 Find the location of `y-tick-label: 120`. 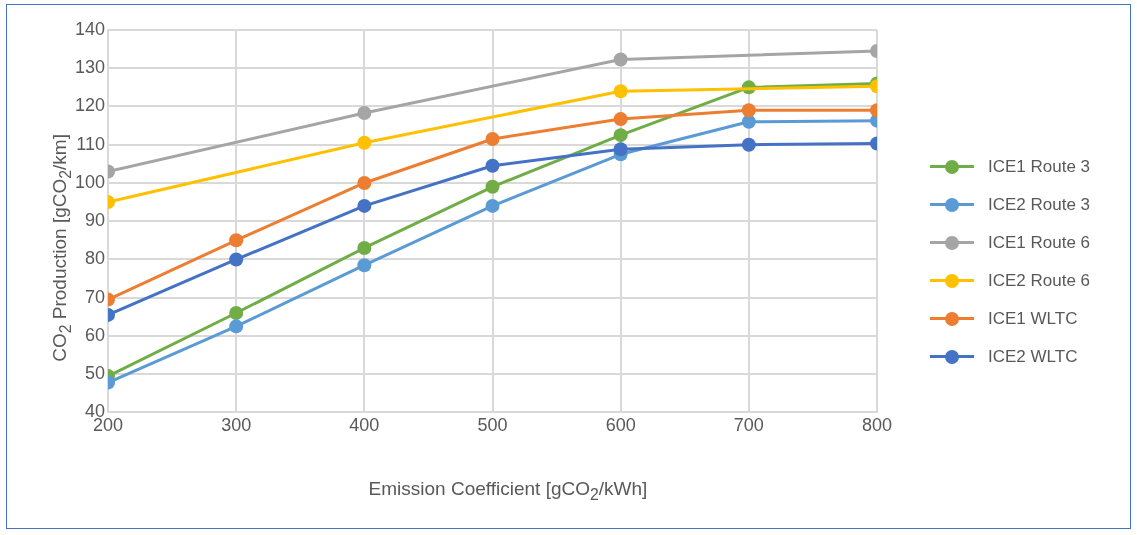

y-tick-label: 120 is located at coordinates (90, 105).